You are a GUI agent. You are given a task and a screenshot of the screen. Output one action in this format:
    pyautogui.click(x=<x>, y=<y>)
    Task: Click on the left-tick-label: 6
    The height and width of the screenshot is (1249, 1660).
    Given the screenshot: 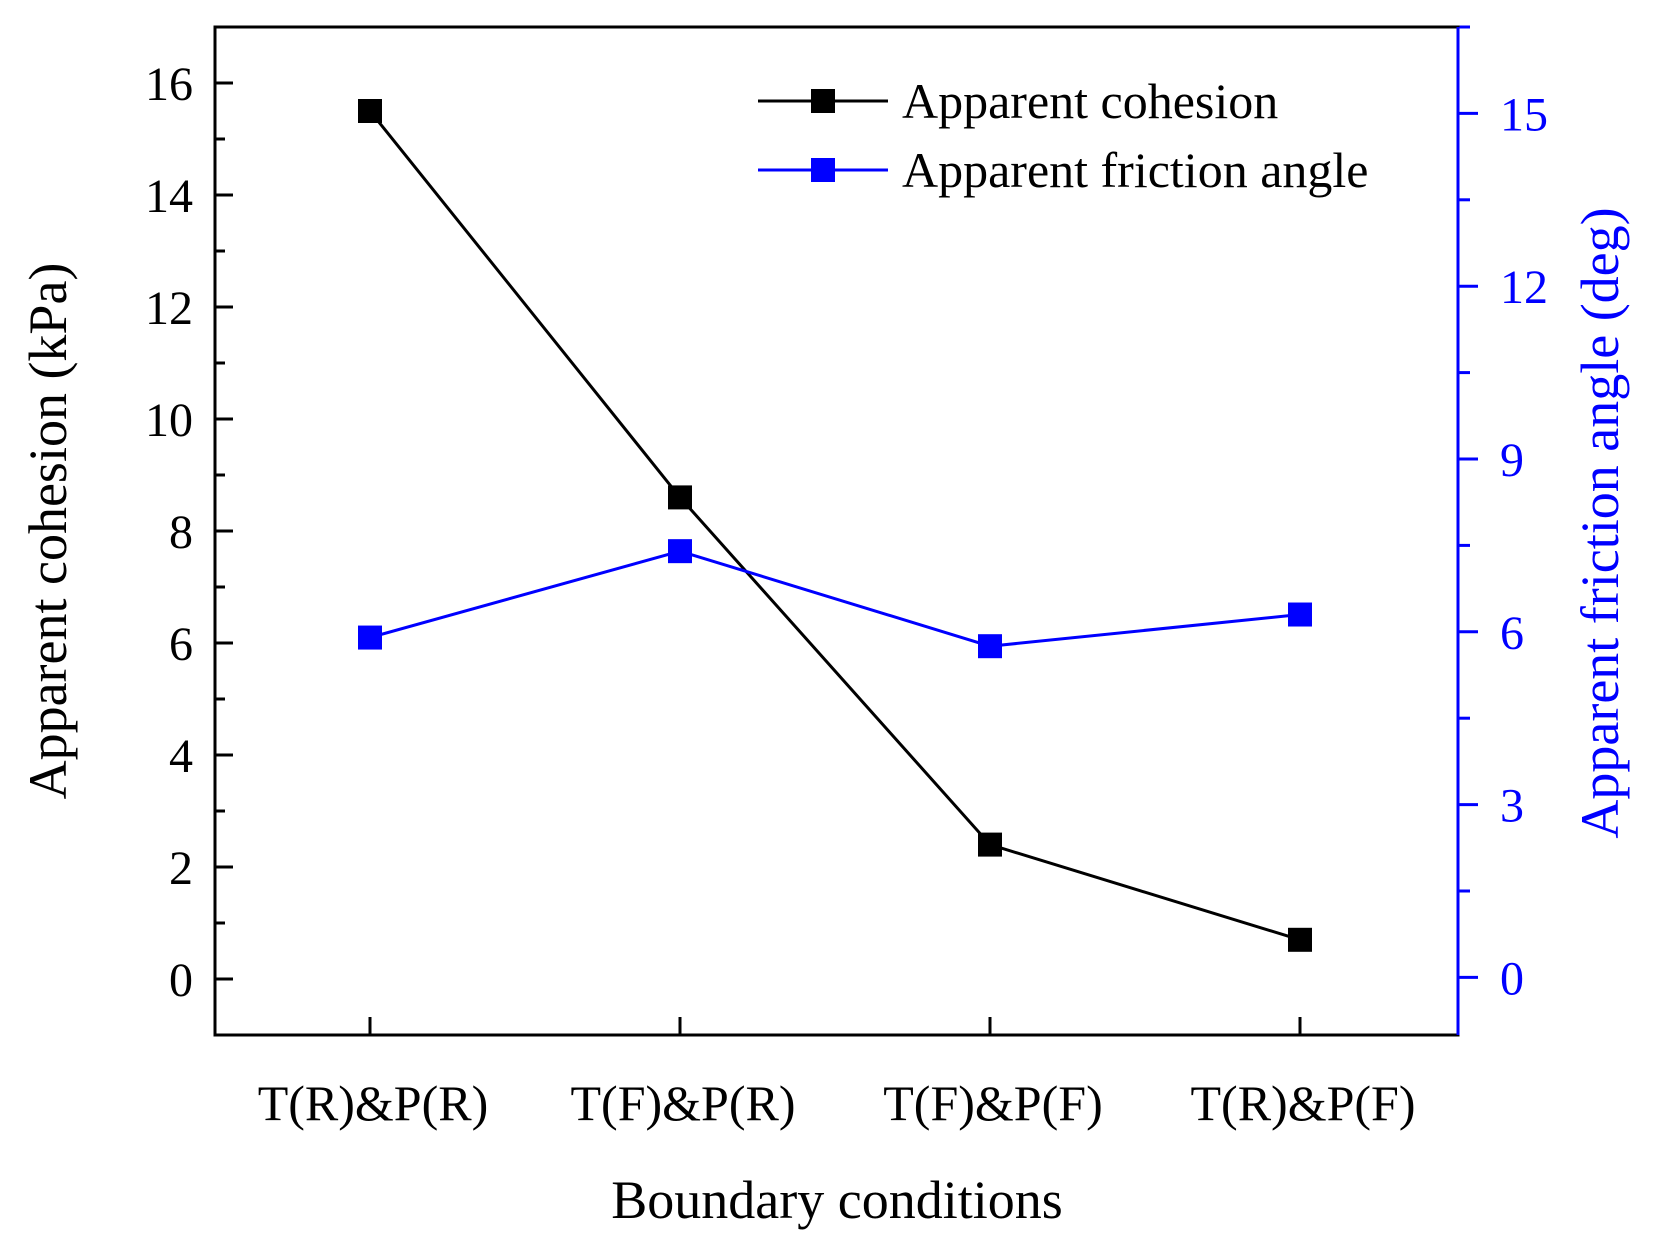 What is the action you would take?
    pyautogui.click(x=181, y=644)
    